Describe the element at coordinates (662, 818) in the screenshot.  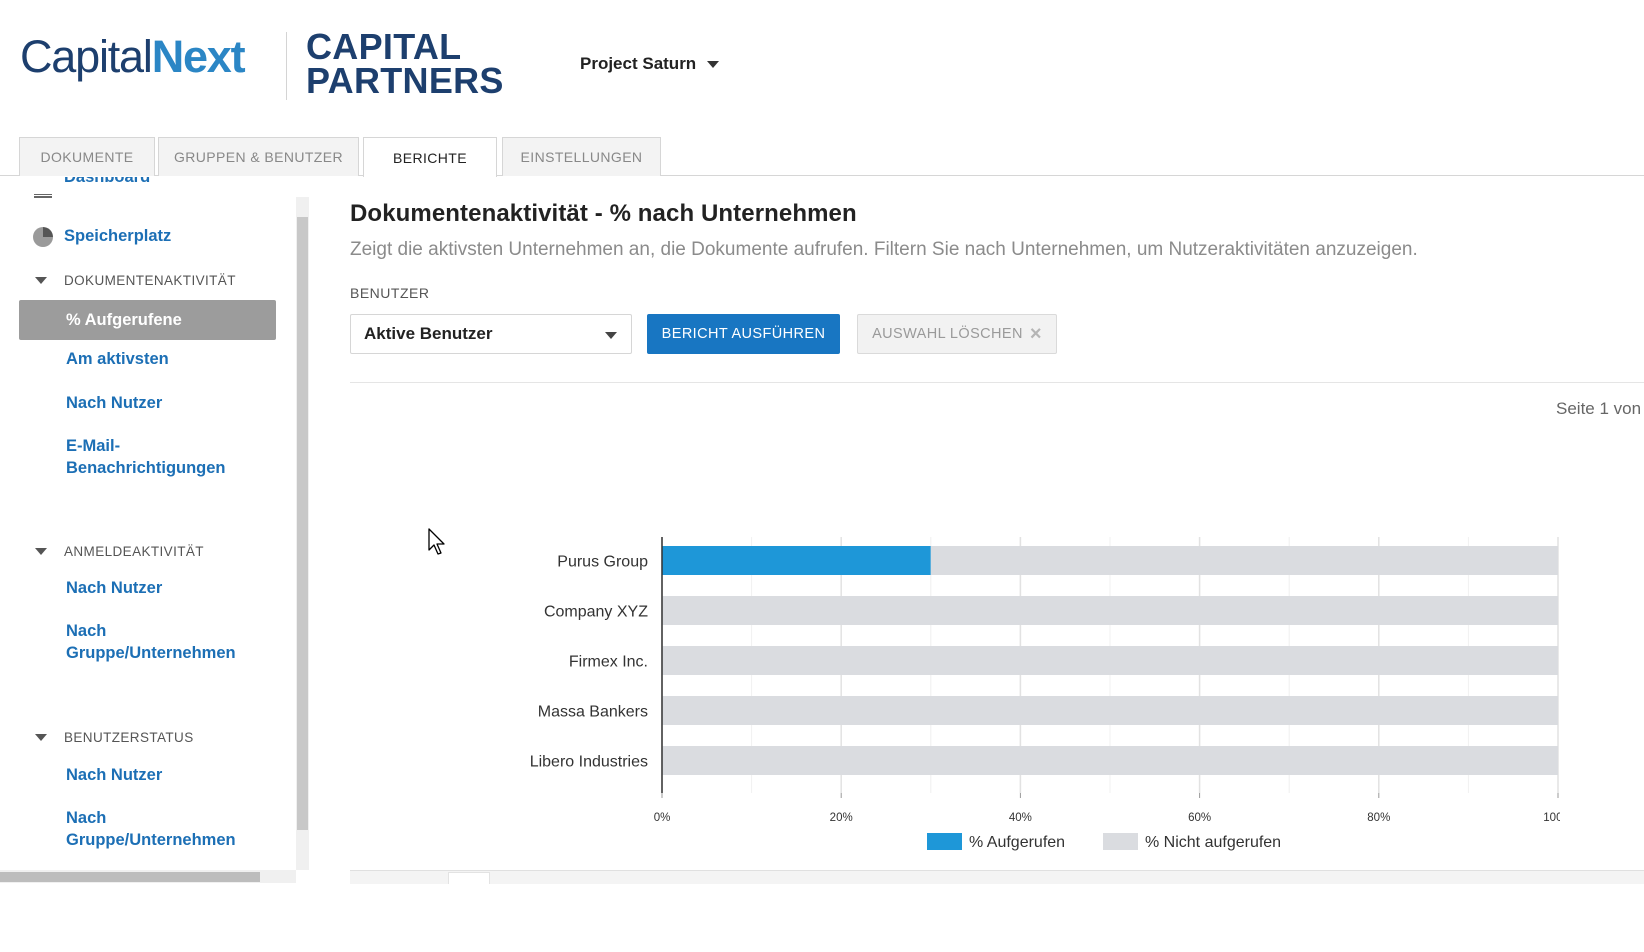
I see `x-tick-label: 0%` at that location.